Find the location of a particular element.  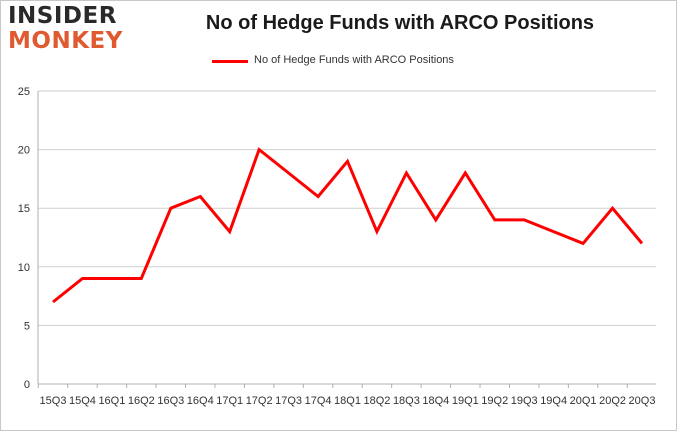

x-tick-label: 18Q2 is located at coordinates (376, 401).